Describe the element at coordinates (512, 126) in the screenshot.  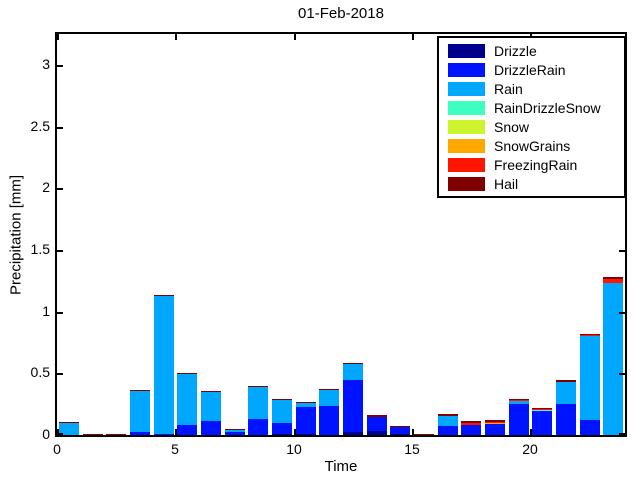
I see `legend-label: Snow` at that location.